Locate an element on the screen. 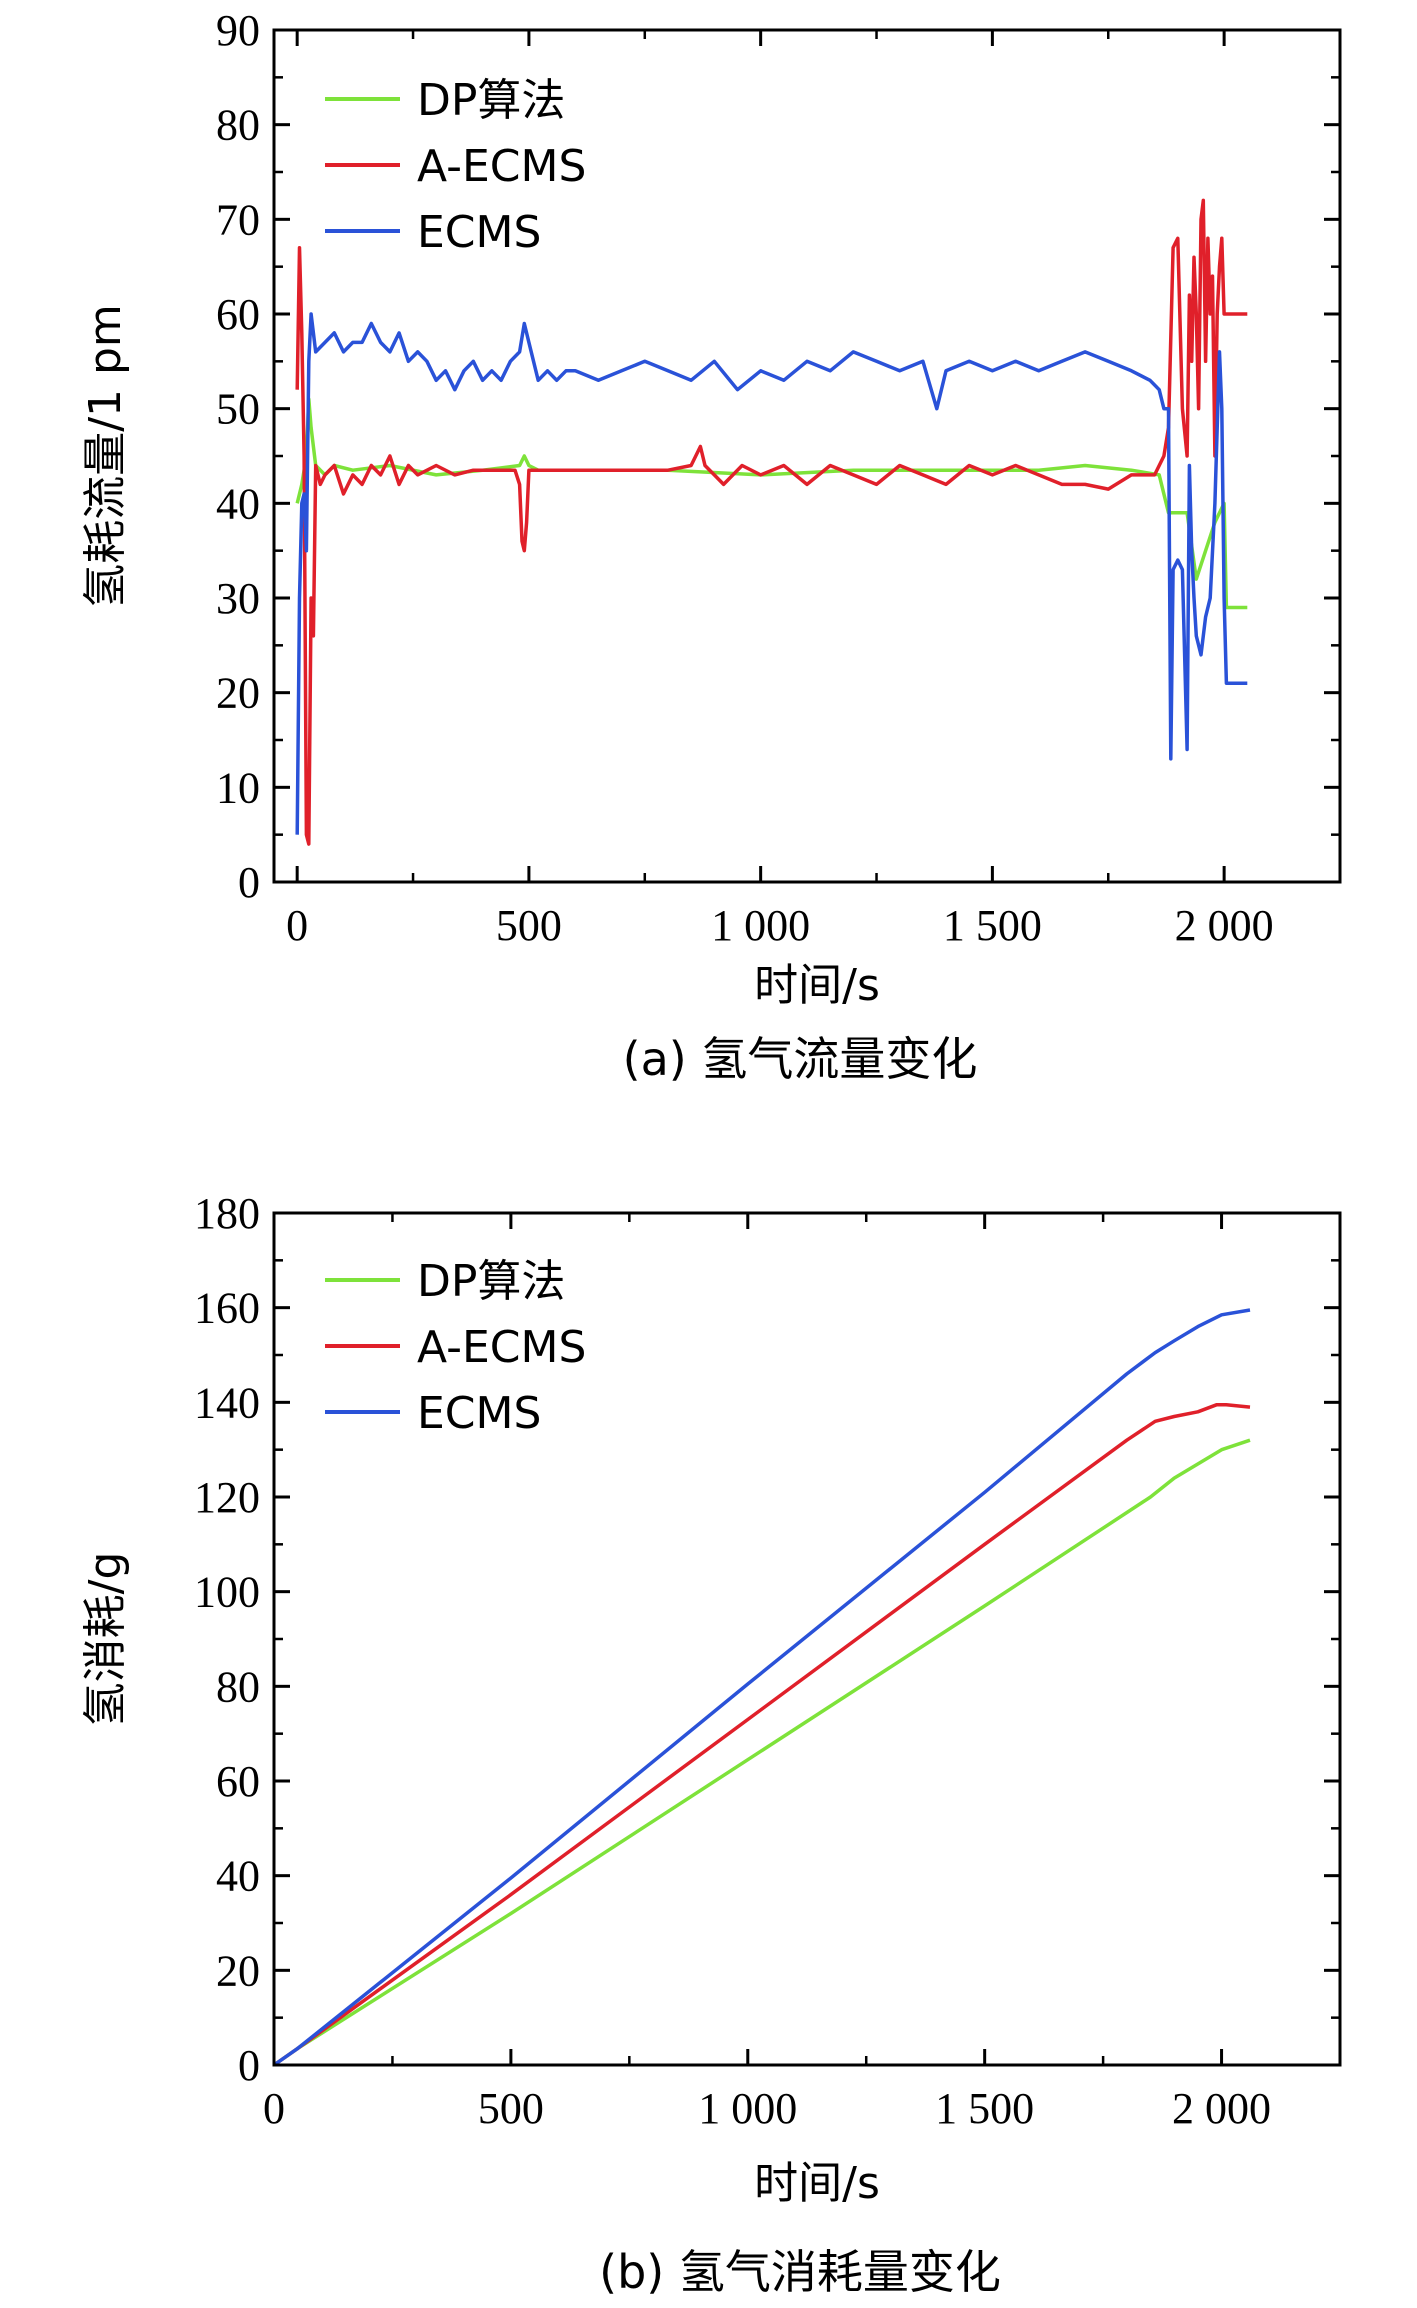 The width and height of the screenshot is (1417, 2308). y-tick-label: 10 is located at coordinates (238, 787).